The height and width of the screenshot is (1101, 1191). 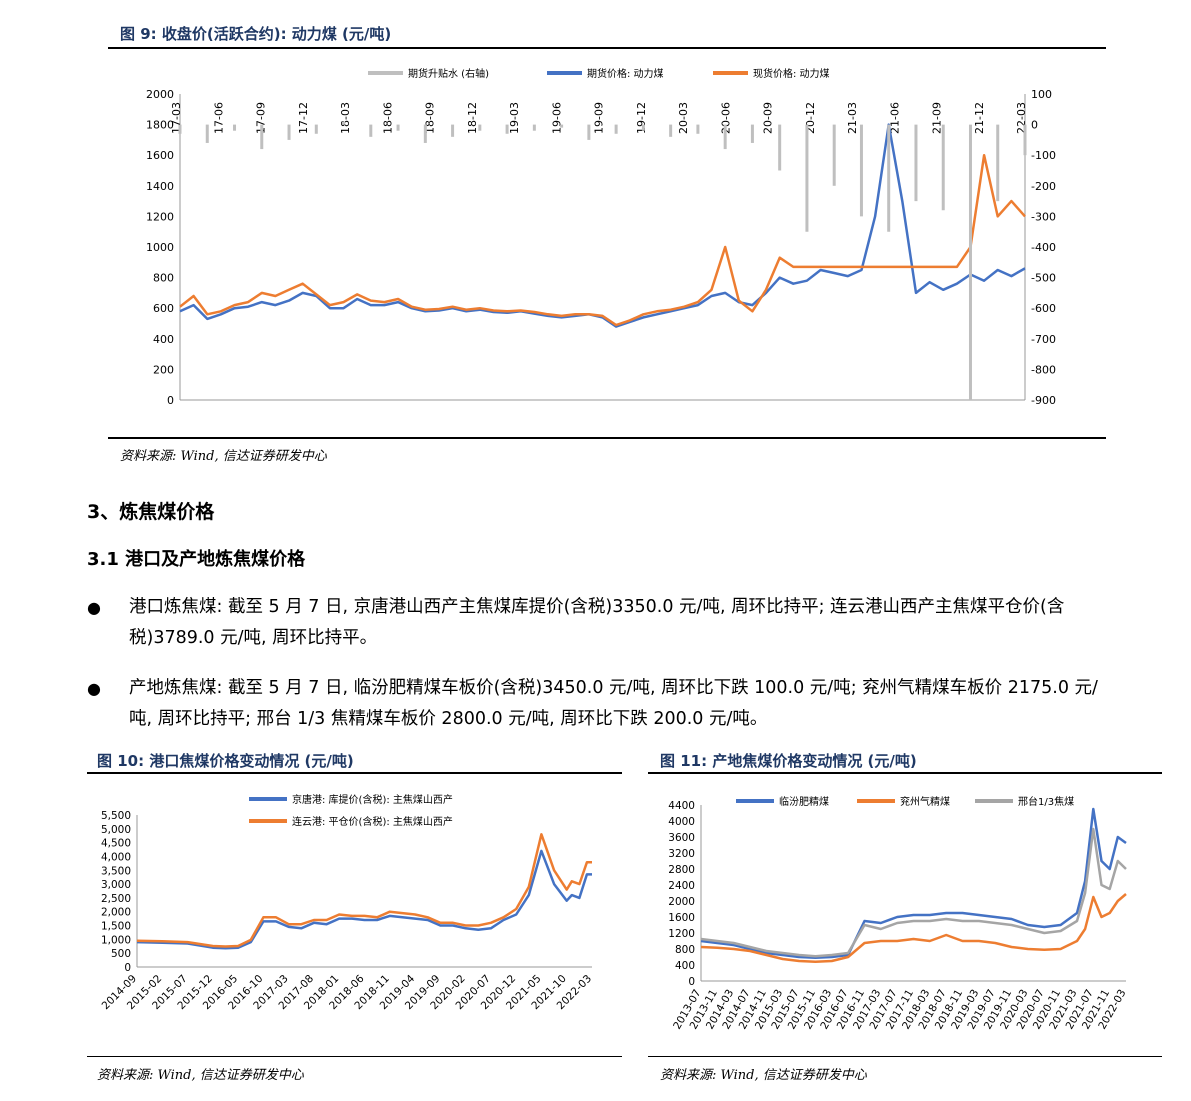 What do you see at coordinates (685, 966) in the screenshot?
I see `fig11-y-tick-label: 400` at bounding box center [685, 966].